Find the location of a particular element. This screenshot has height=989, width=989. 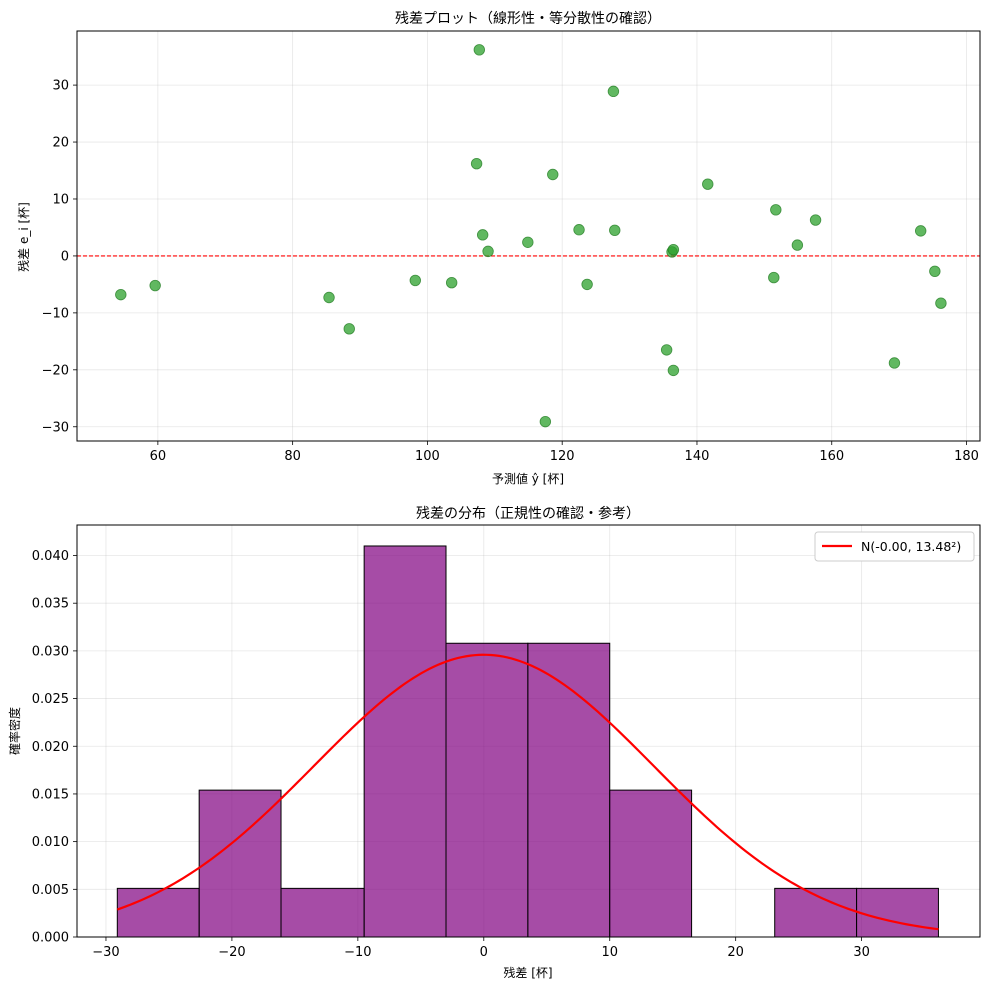

scatter-x-tick-label: 140 is located at coordinates (697, 456).